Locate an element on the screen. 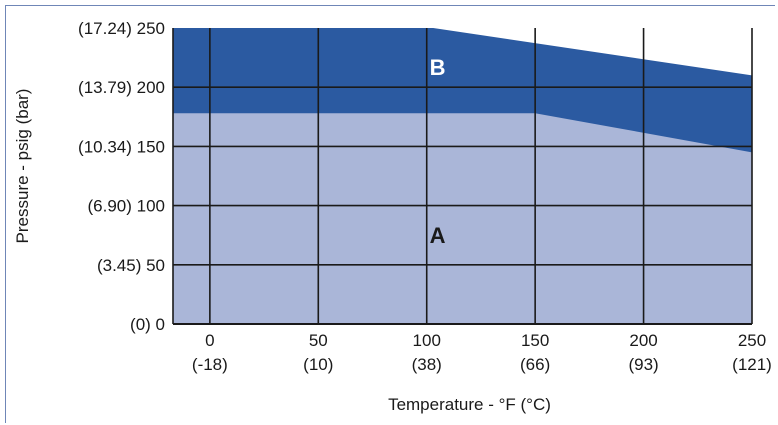 This screenshot has width=778, height=425. x-tick-label: 200 is located at coordinates (643, 340).